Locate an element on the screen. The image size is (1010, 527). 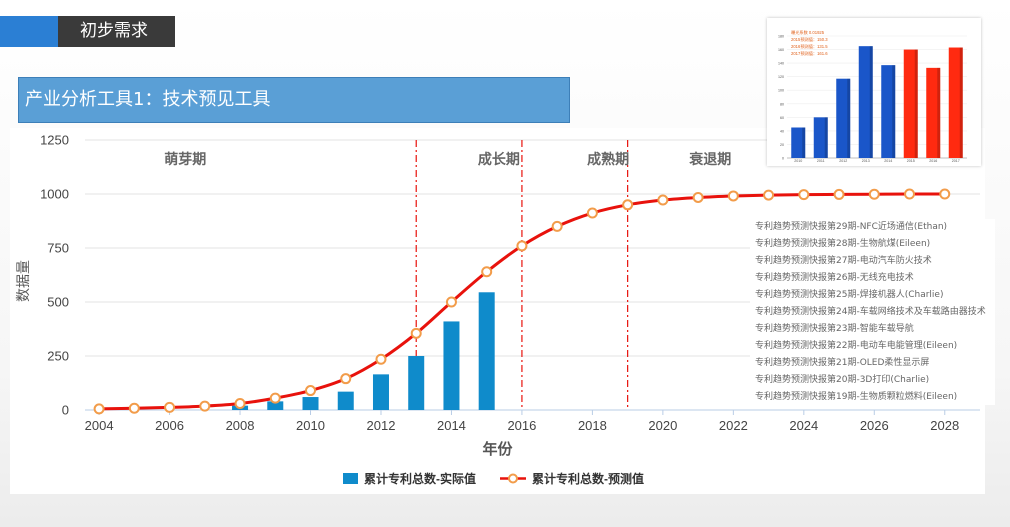
inset-y-tick-label: 120 is located at coordinates (781, 77).